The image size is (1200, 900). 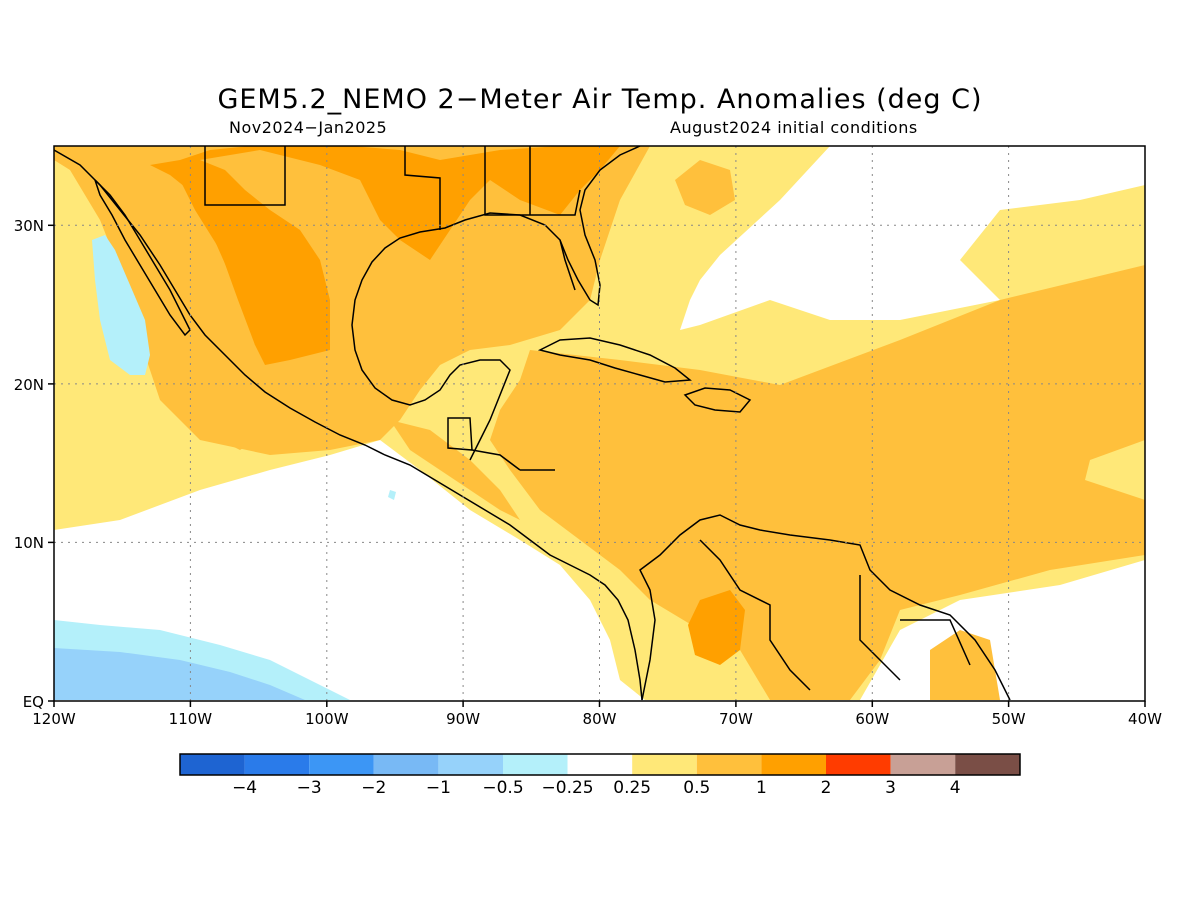 I want to click on lat-label: EQ, so click(x=33, y=702).